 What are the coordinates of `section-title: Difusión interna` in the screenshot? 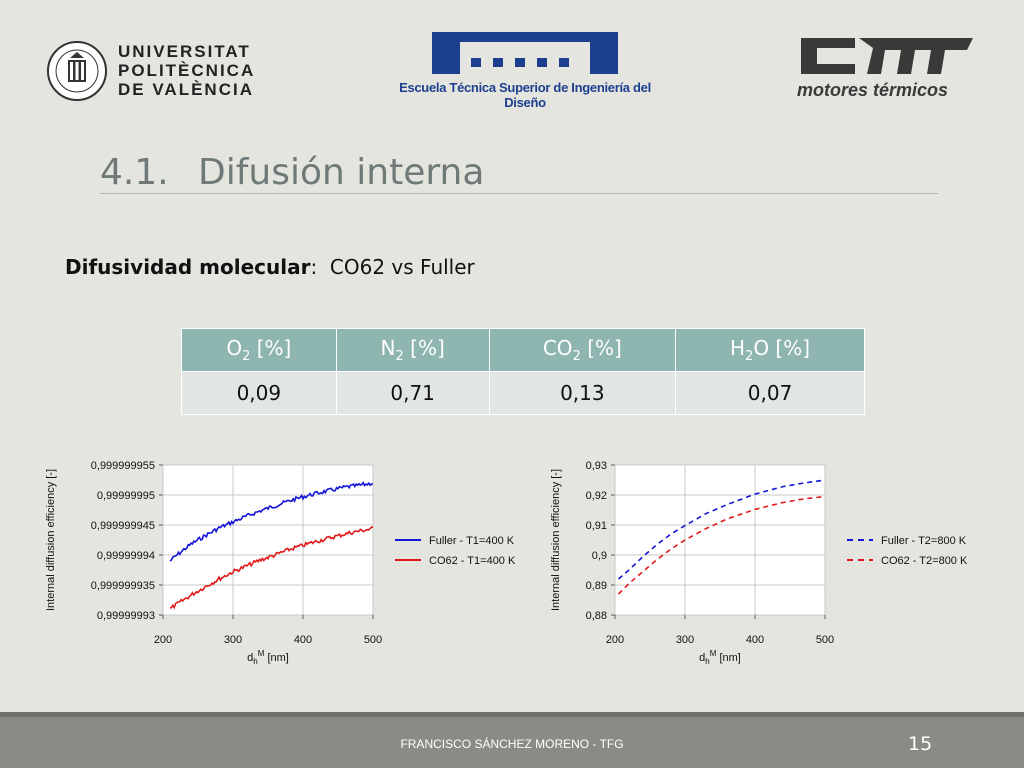 It's located at (341, 172).